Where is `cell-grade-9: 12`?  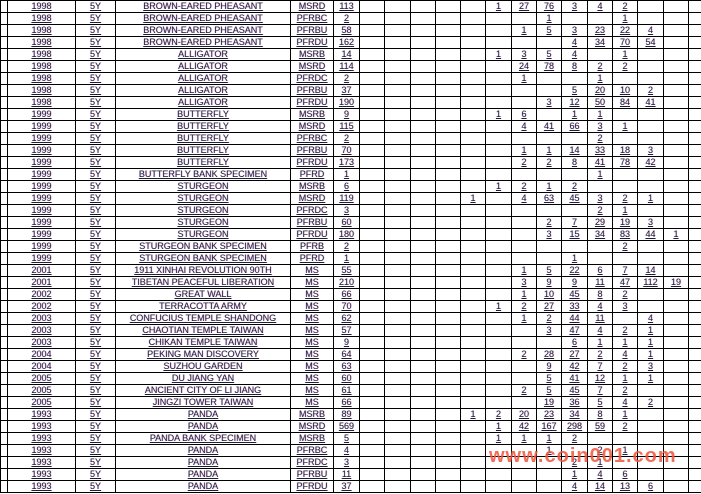 cell-grade-9: 12 is located at coordinates (574, 102).